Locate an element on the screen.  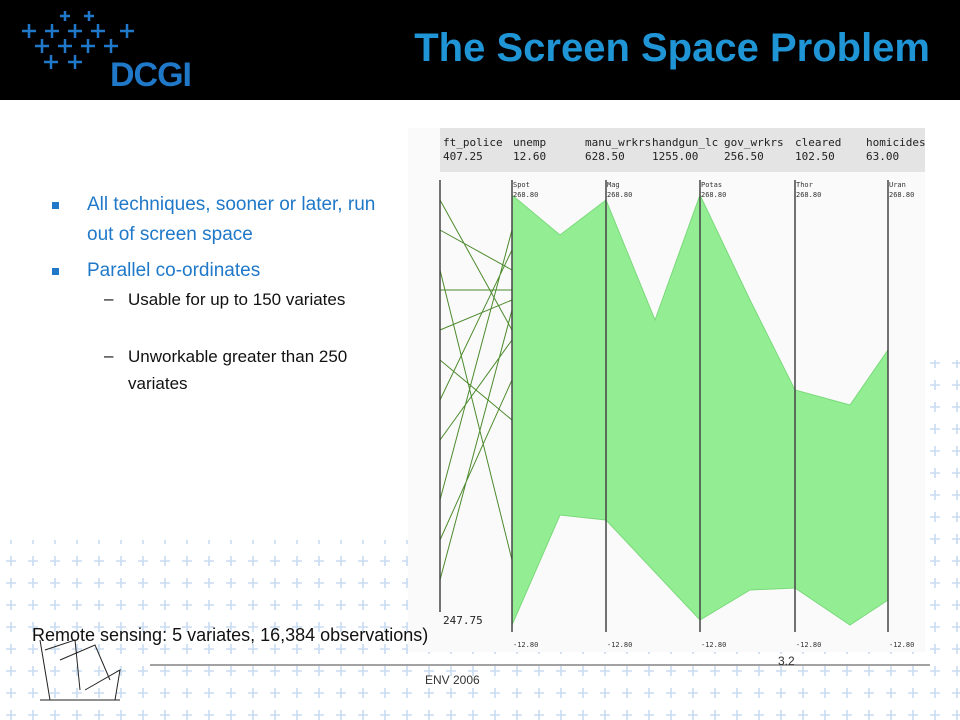
column-name: unemp is located at coordinates (529, 142).